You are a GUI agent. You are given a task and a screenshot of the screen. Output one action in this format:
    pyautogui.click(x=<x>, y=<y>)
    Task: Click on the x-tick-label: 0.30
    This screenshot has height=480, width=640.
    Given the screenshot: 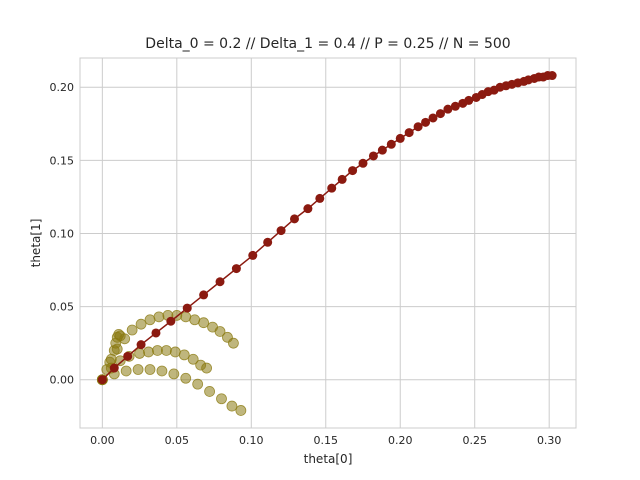 What is the action you would take?
    pyautogui.click(x=549, y=440)
    